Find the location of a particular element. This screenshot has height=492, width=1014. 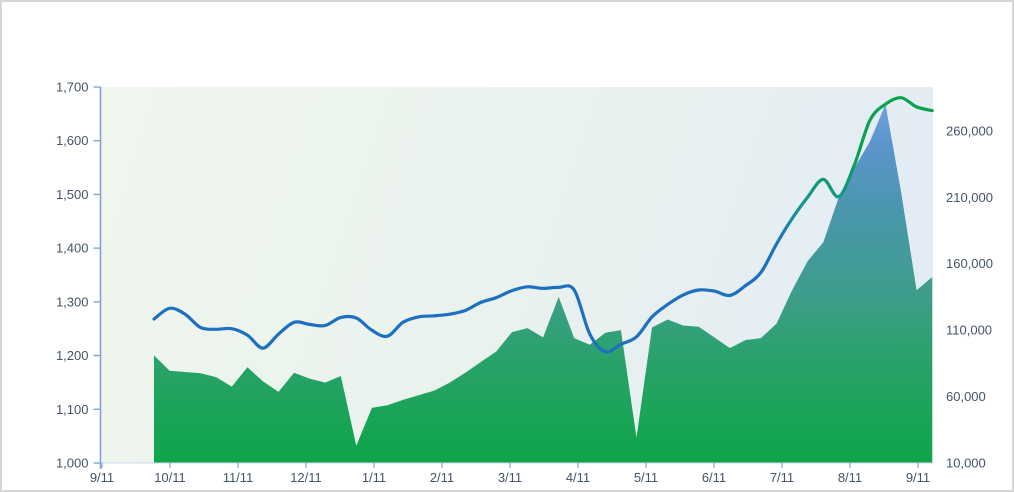

left-axis-tick-label: 1,700 is located at coordinates (72, 87).